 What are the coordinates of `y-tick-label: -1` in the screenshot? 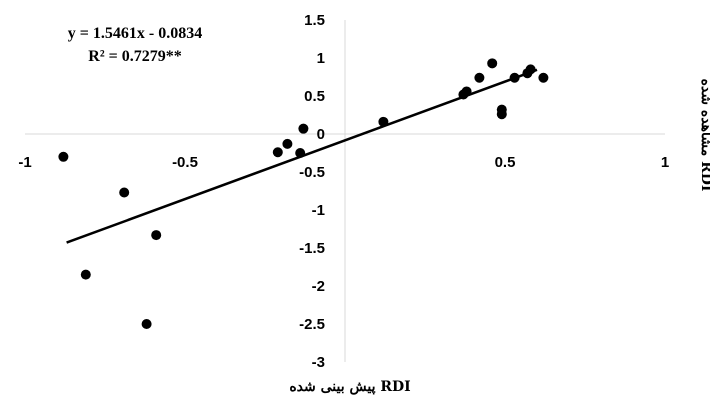 It's located at (318, 210).